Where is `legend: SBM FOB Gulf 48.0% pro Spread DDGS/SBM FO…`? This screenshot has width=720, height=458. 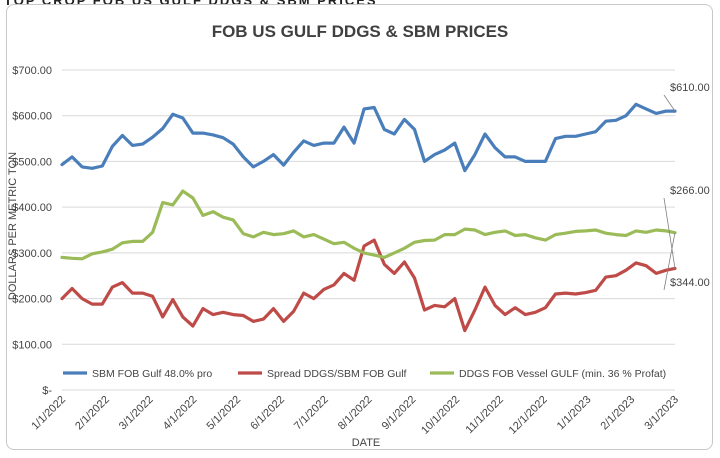 legend: SBM FOB Gulf 48.0% pro Spread DDGS/SBM FO… is located at coordinates (364, 374).